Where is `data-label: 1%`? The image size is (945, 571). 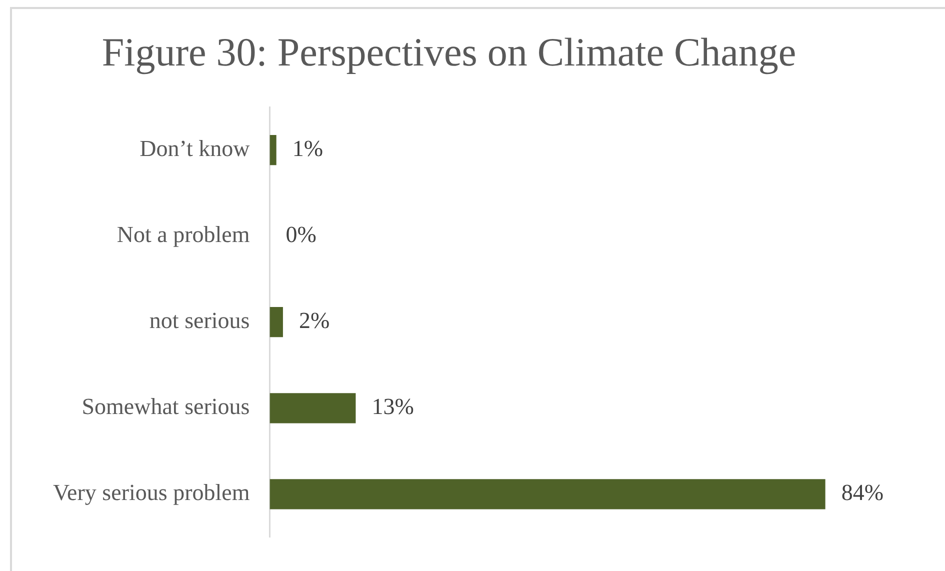
data-label: 1% is located at coordinates (308, 149).